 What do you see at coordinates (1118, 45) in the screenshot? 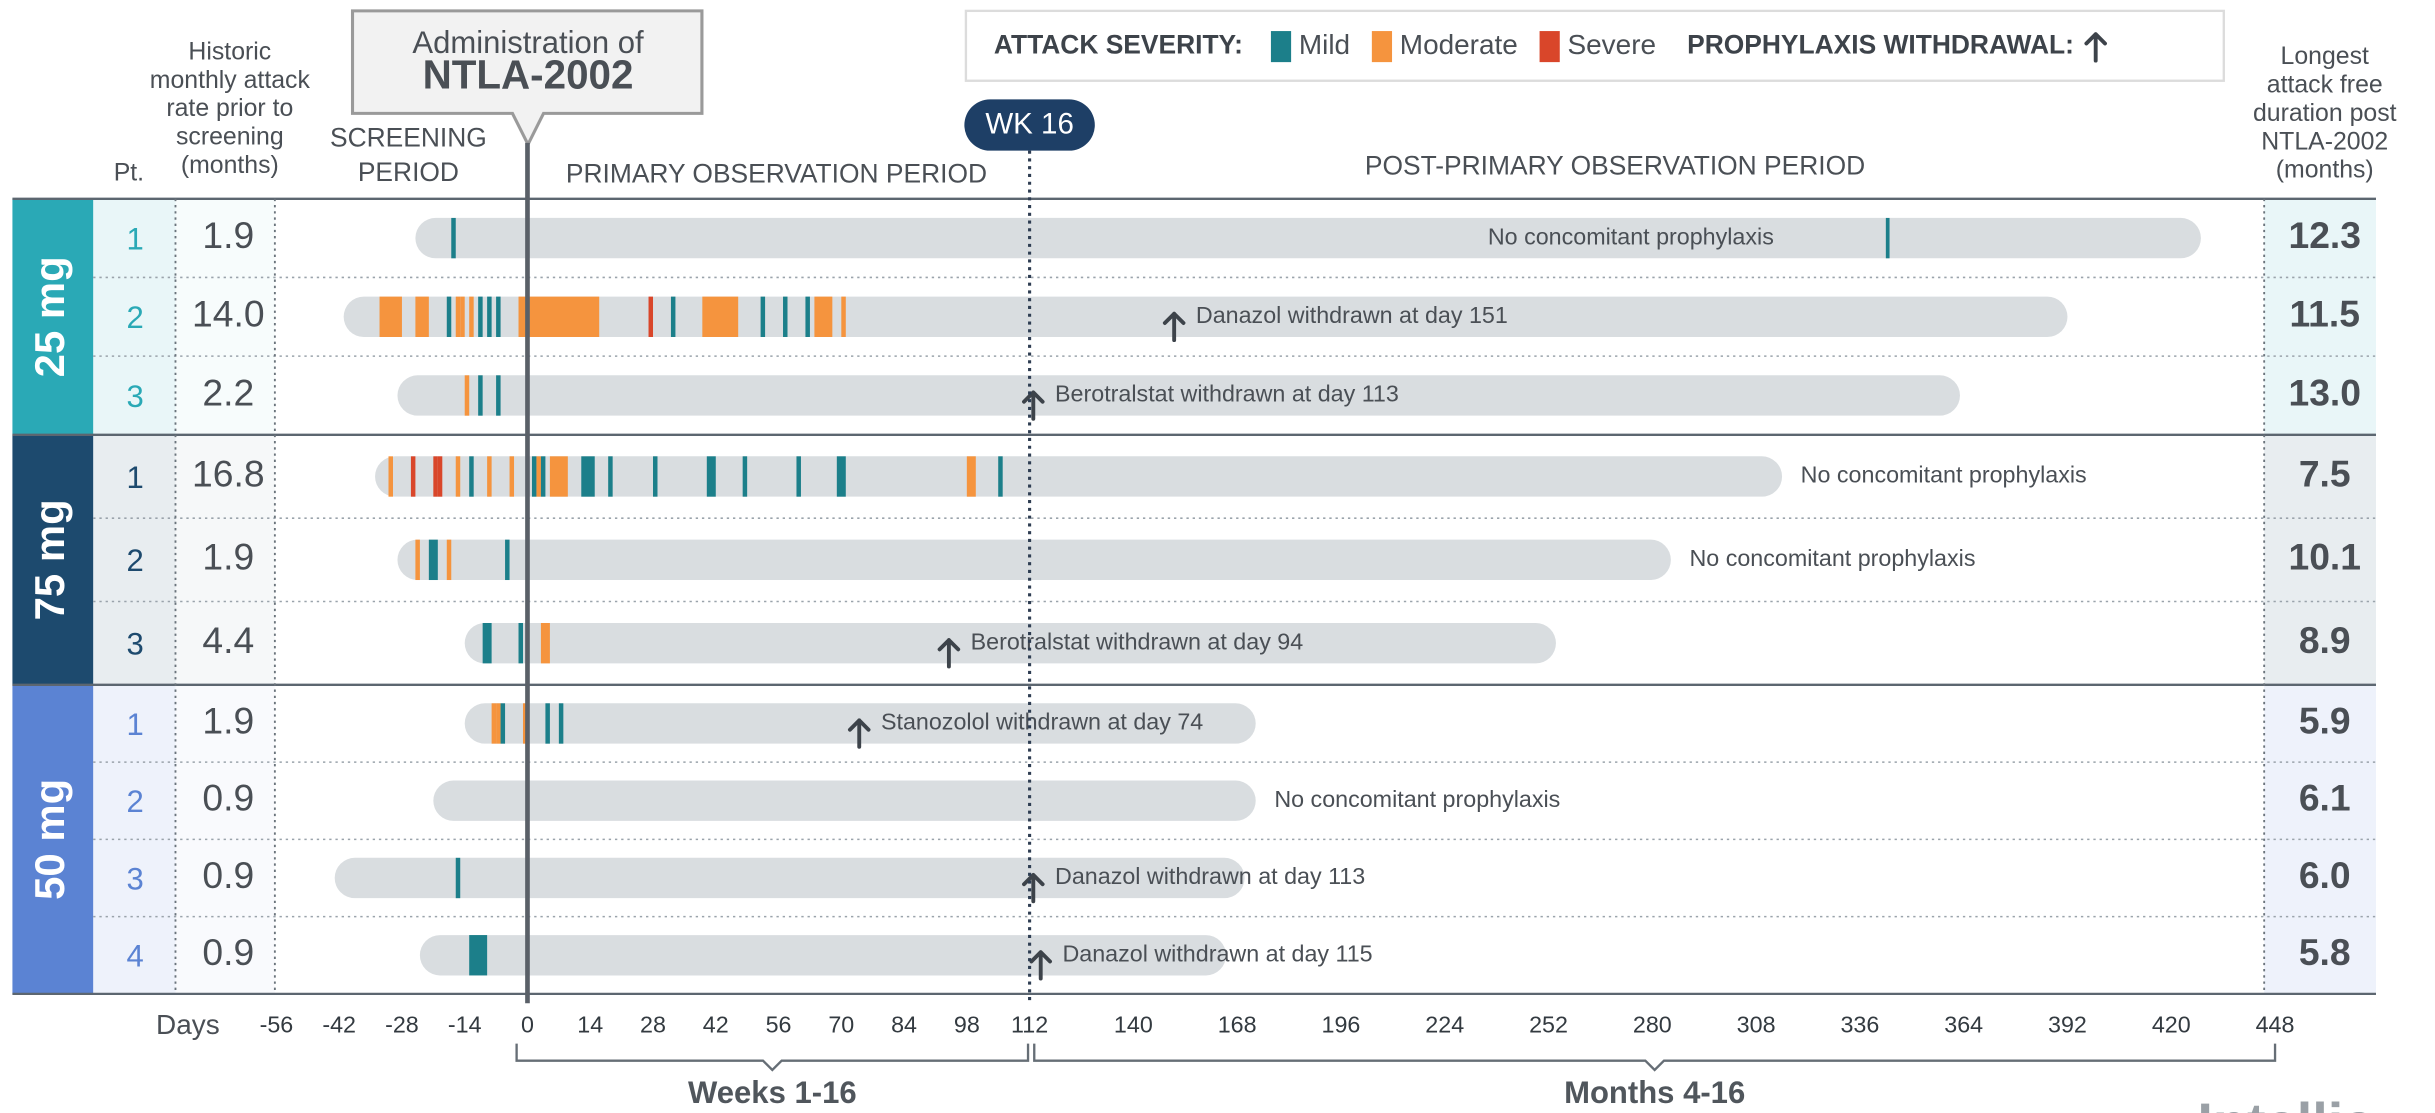
I see `legend-title: ATTACK SEVERITY:` at bounding box center [1118, 45].